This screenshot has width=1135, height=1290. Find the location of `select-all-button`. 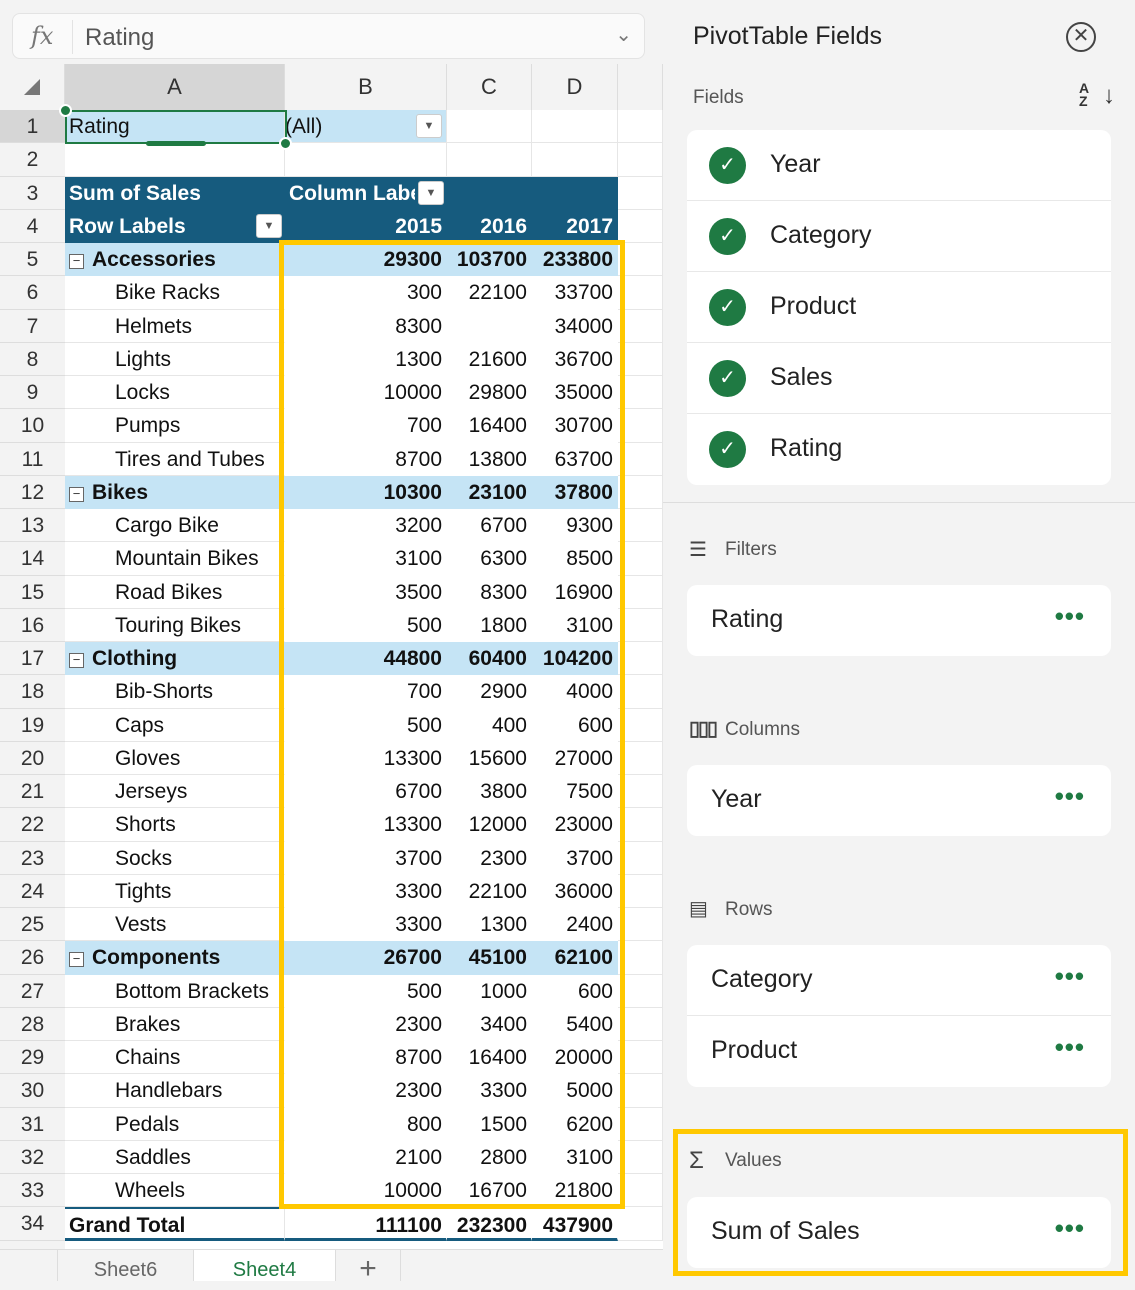

select-all-button is located at coordinates (32, 87).